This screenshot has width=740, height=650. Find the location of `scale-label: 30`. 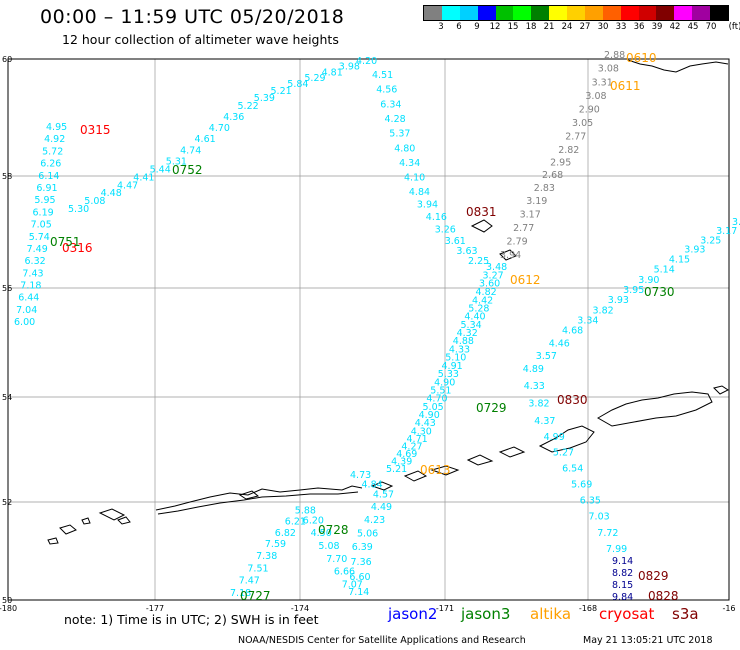

scale-label: 30 is located at coordinates (603, 27).